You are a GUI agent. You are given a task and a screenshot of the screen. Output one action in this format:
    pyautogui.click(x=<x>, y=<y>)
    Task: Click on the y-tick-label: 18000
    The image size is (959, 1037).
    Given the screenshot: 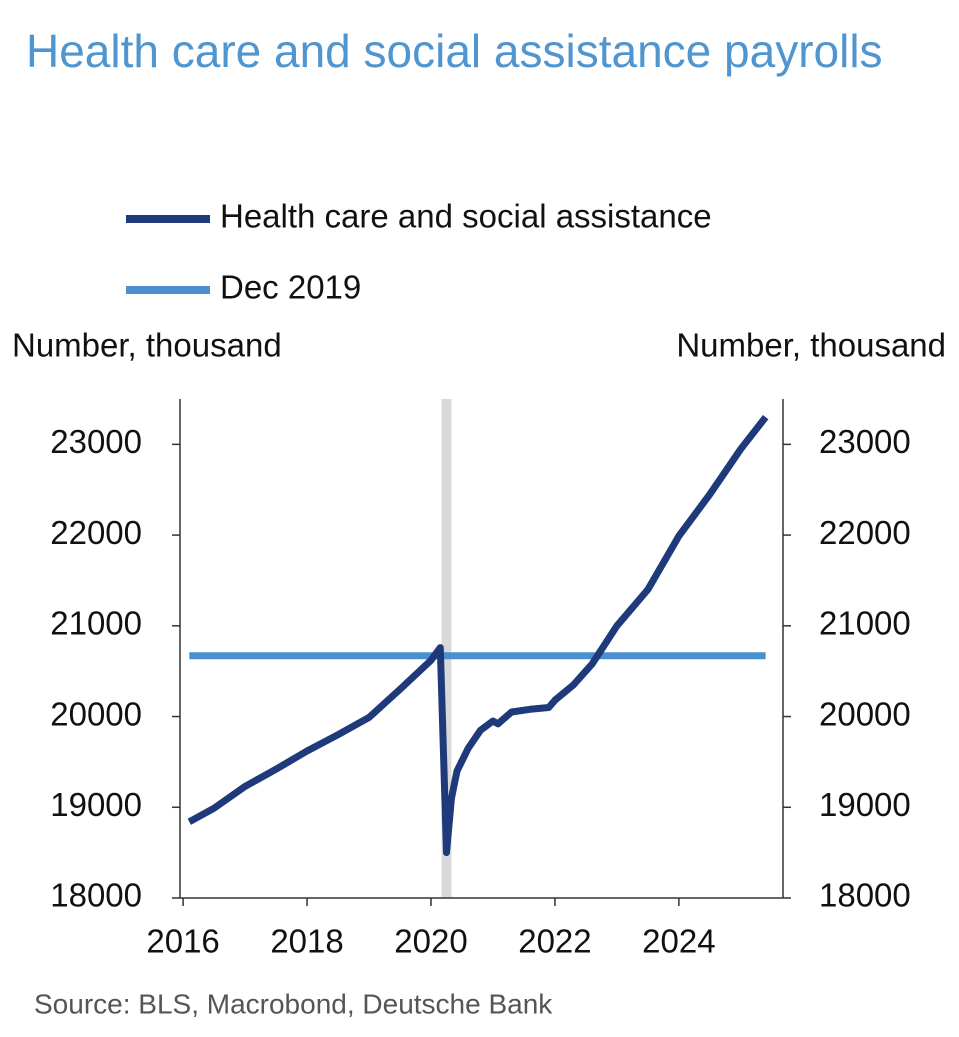 What is the action you would take?
    pyautogui.click(x=96, y=895)
    